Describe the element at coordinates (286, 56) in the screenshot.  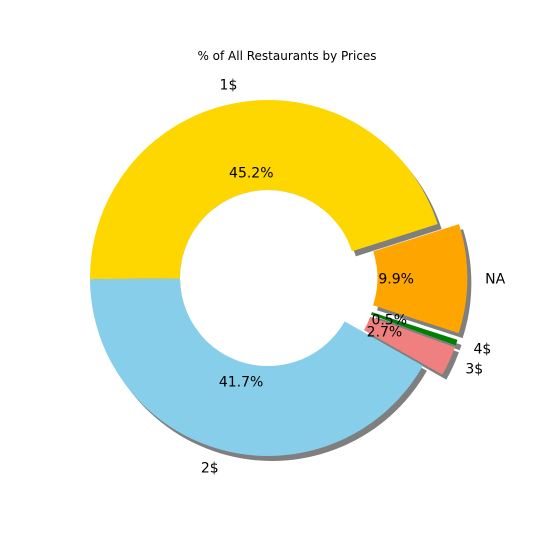
I see `chart-title: % of All Restaurants by Prices` at that location.